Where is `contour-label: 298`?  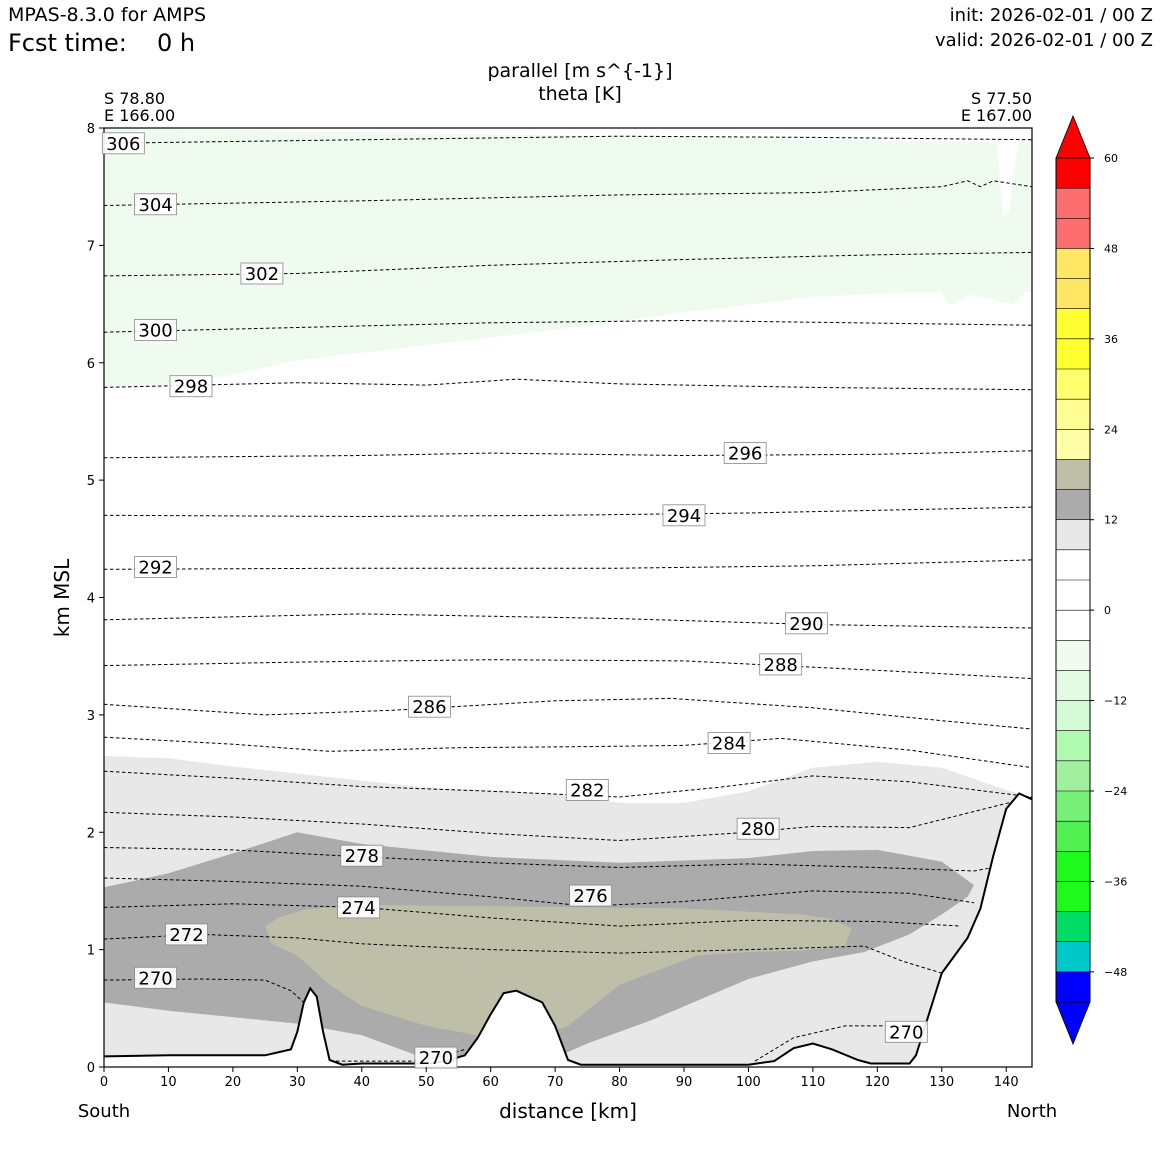 contour-label: 298 is located at coordinates (191, 387).